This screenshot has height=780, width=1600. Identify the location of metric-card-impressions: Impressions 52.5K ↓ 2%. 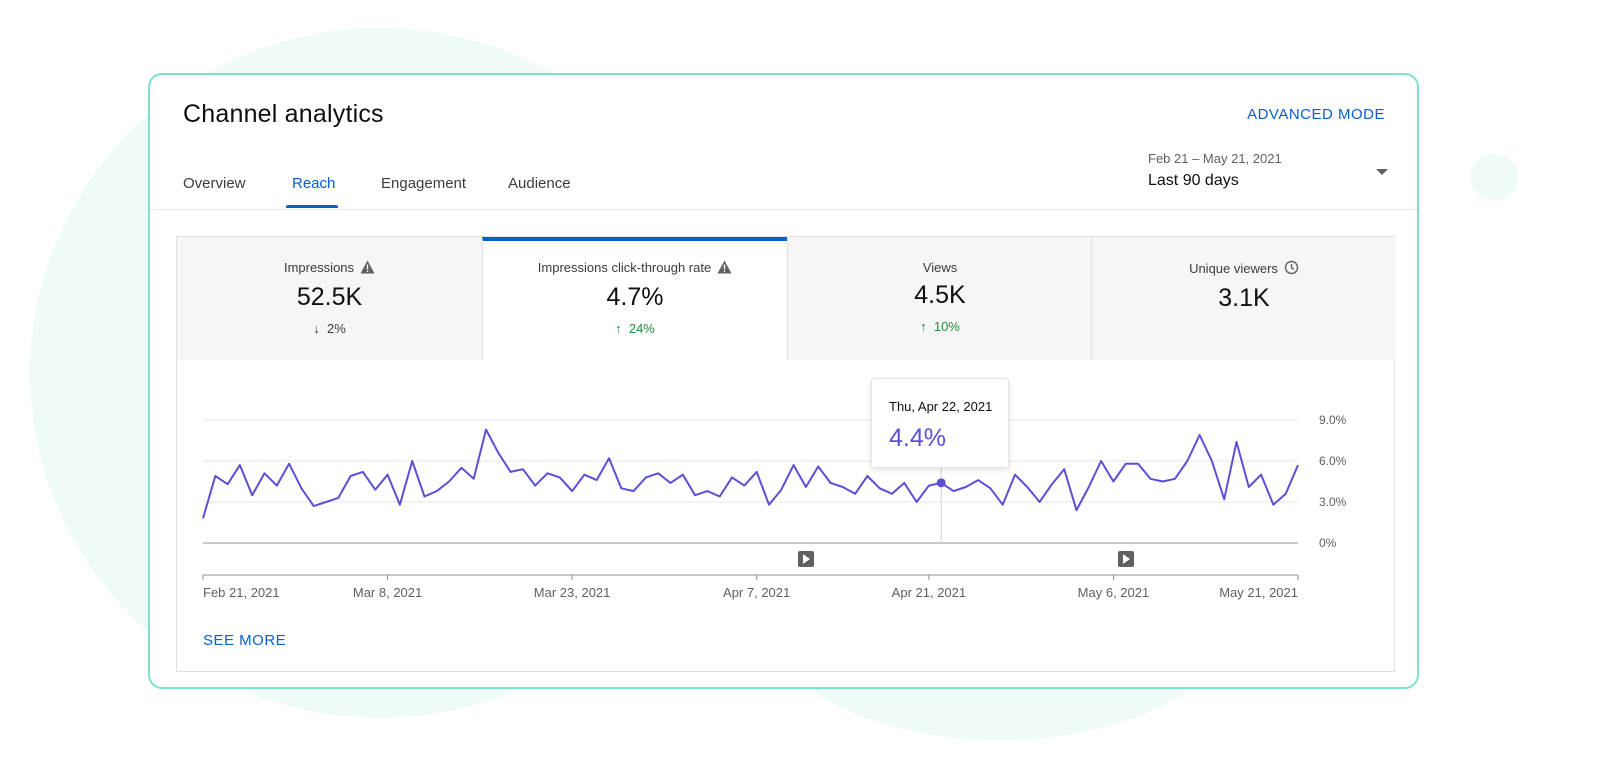
(329, 298).